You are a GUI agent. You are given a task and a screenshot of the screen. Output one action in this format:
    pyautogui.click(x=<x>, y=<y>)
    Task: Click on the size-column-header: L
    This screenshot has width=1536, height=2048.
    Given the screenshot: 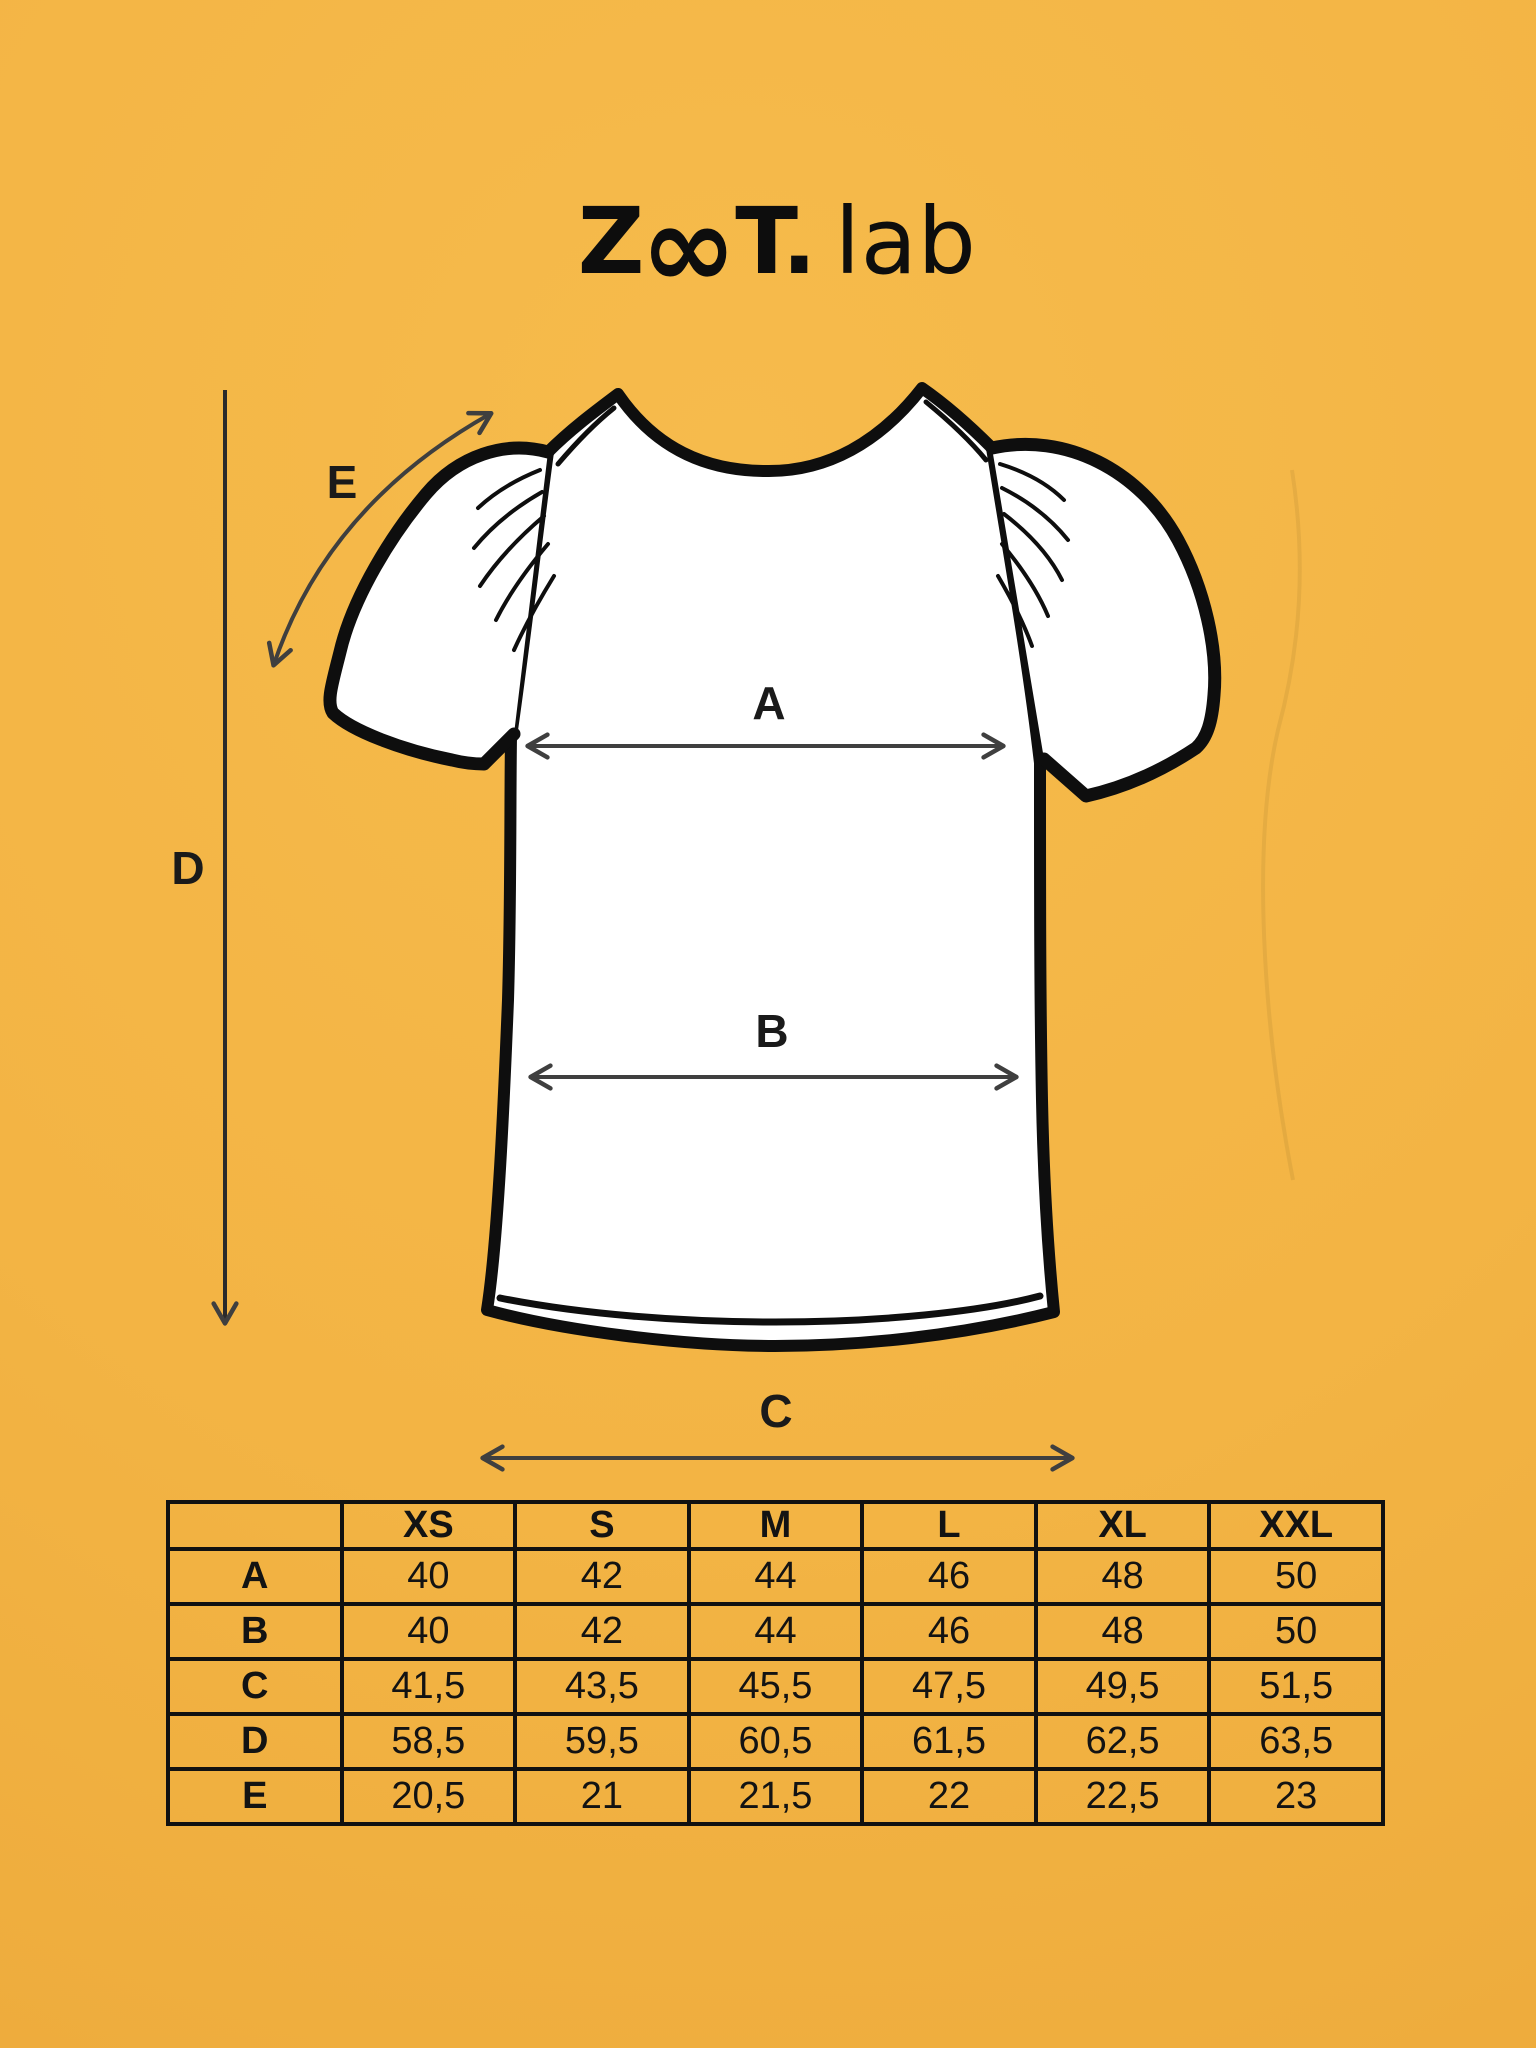 What is the action you would take?
    pyautogui.click(x=949, y=1525)
    